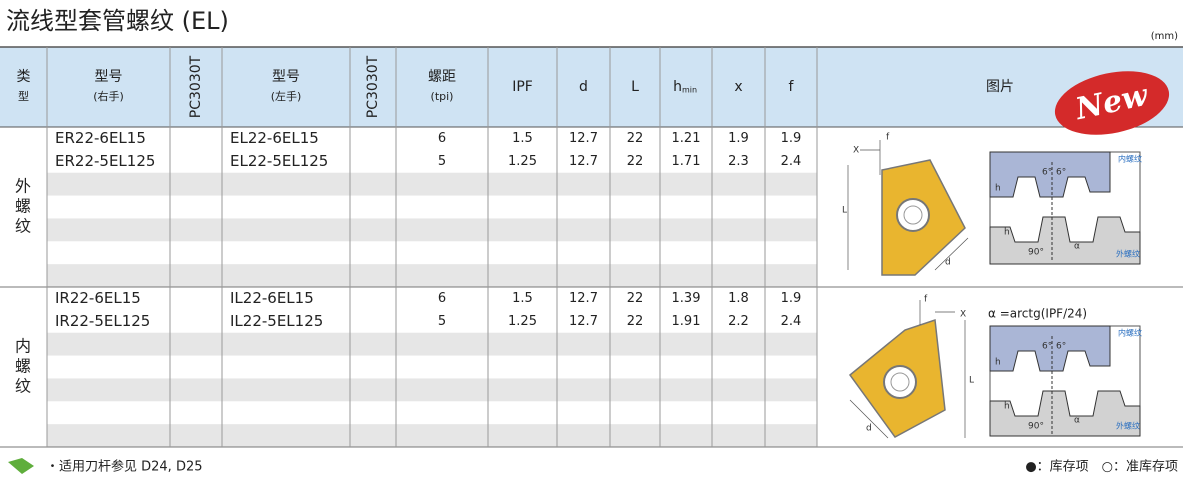 The image size is (1183, 483). Describe the element at coordinates (276, 321) in the screenshot. I see `cell: IL22-5EL125` at that location.